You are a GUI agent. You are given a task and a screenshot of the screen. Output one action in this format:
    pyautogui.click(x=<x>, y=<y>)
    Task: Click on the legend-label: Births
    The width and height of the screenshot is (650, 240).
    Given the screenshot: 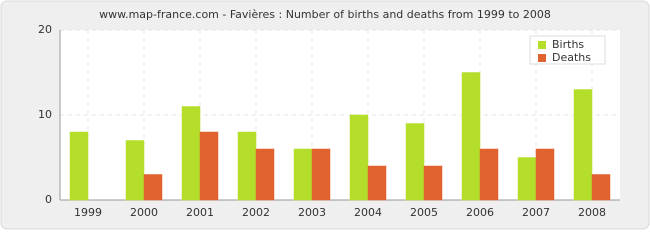 What is the action you would take?
    pyautogui.click(x=568, y=44)
    